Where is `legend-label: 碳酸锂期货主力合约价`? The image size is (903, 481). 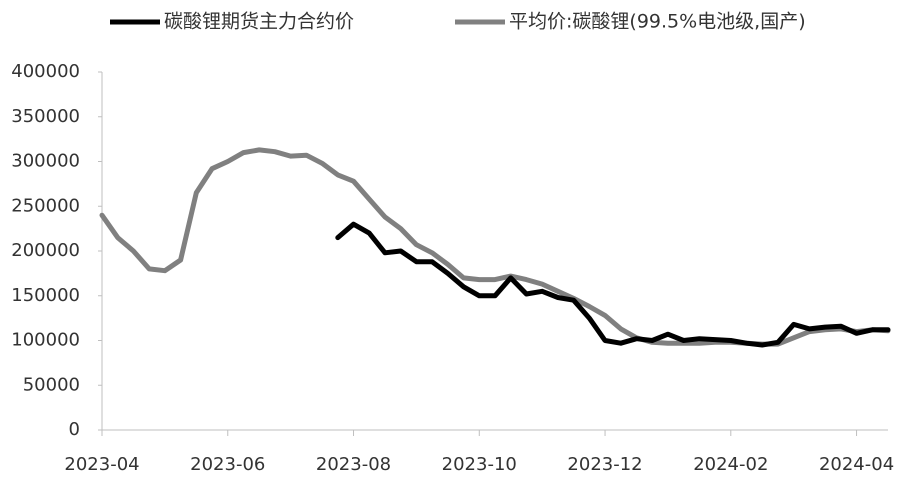
legend-label: 碳酸锂期货主力合约价 is located at coordinates (259, 22).